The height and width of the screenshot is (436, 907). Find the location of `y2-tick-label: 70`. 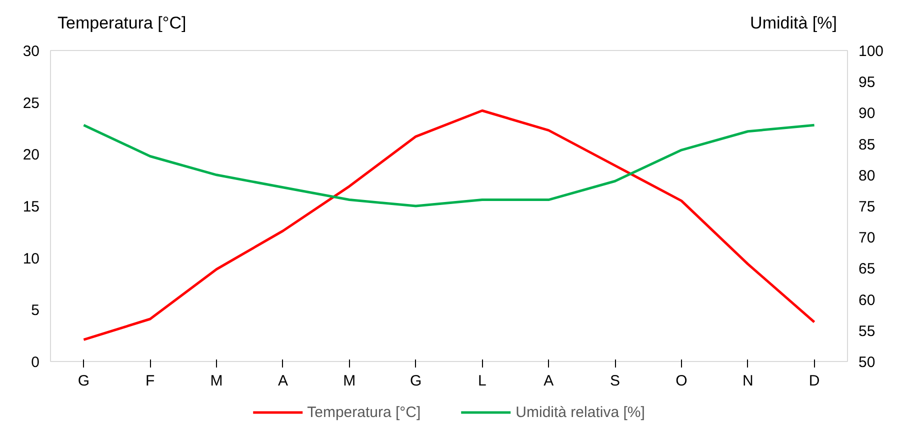

y2-tick-label: 70 is located at coordinates (867, 238).